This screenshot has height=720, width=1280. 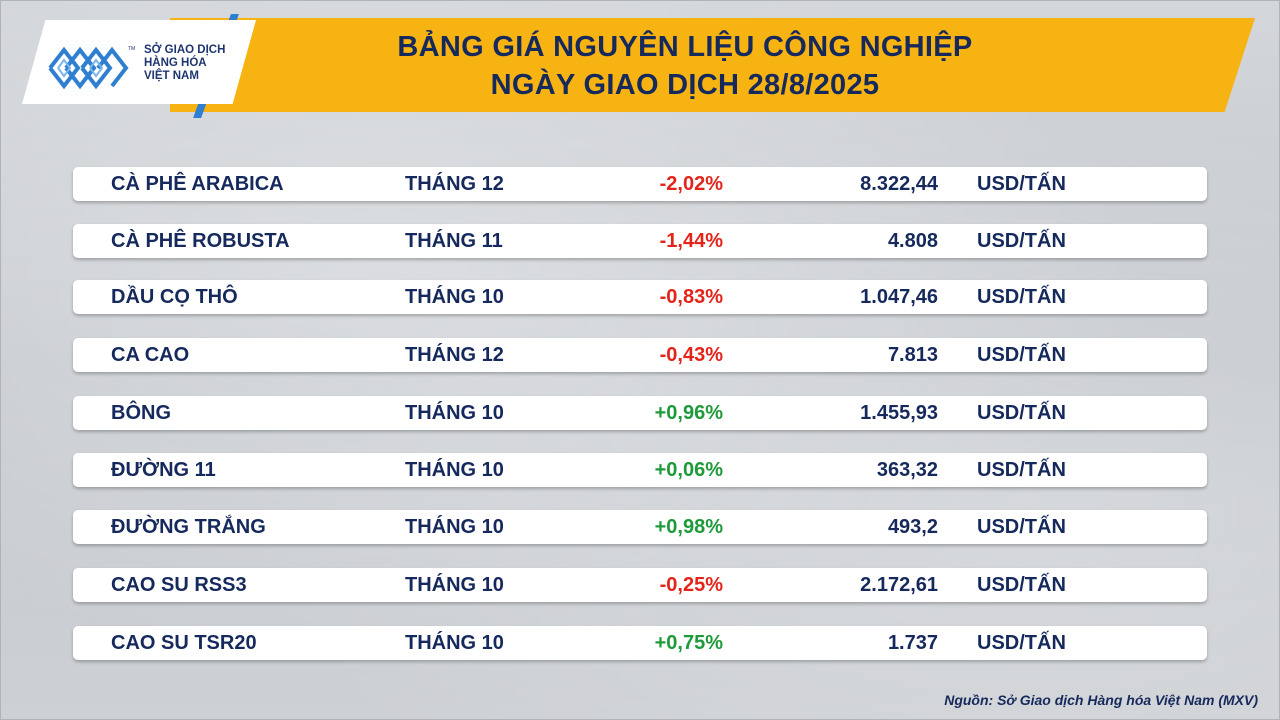 I want to click on logo-line-3: VIỆT NAM, so click(x=171, y=76).